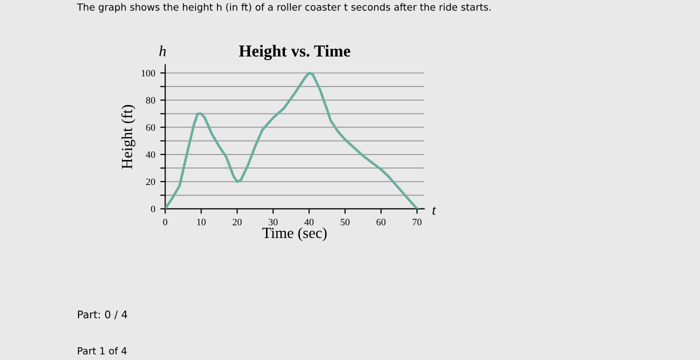  What do you see at coordinates (294, 234) in the screenshot?
I see `x-axis-title: Time (sec)` at bounding box center [294, 234].